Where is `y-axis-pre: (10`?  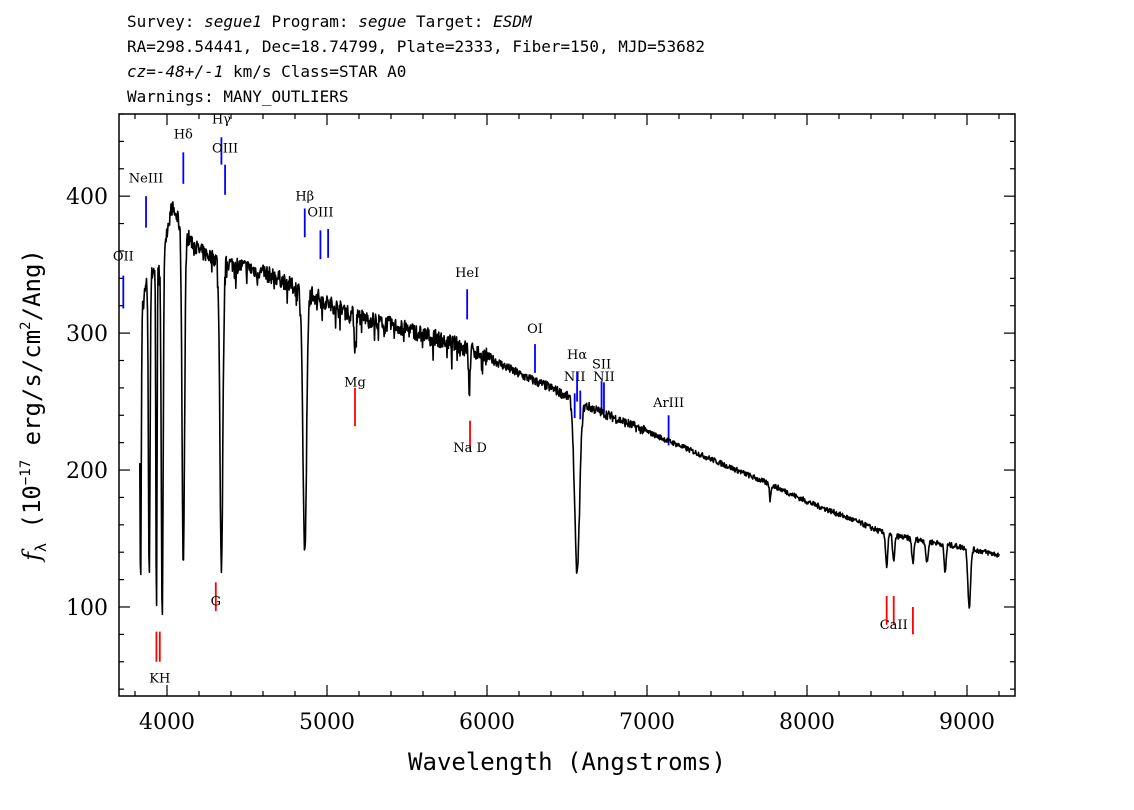
y-axis-pre: (10 is located at coordinates (32, 514).